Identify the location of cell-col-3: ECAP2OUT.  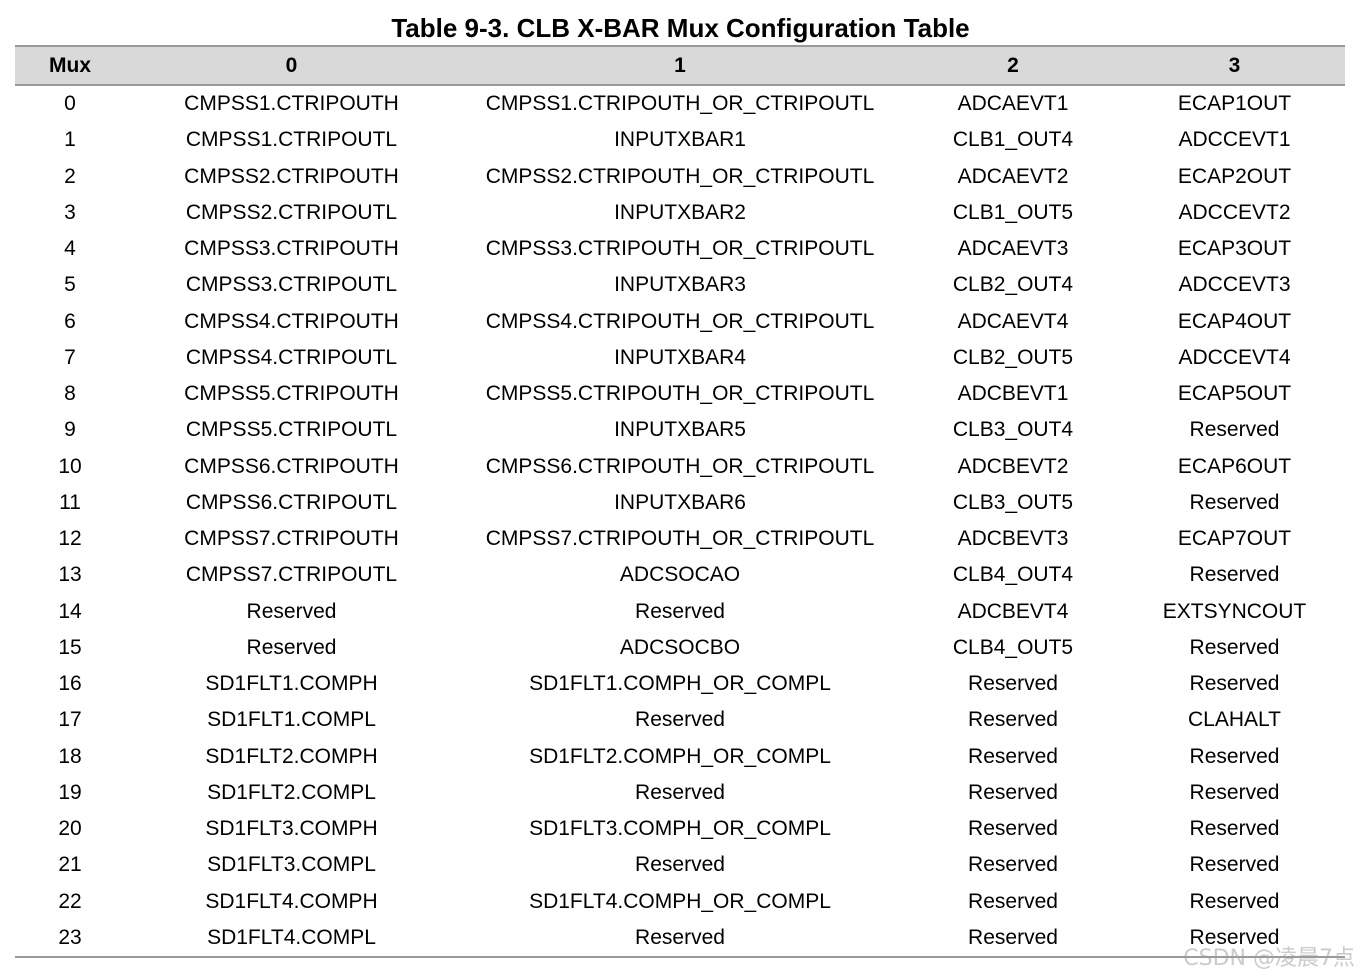
(1234, 176).